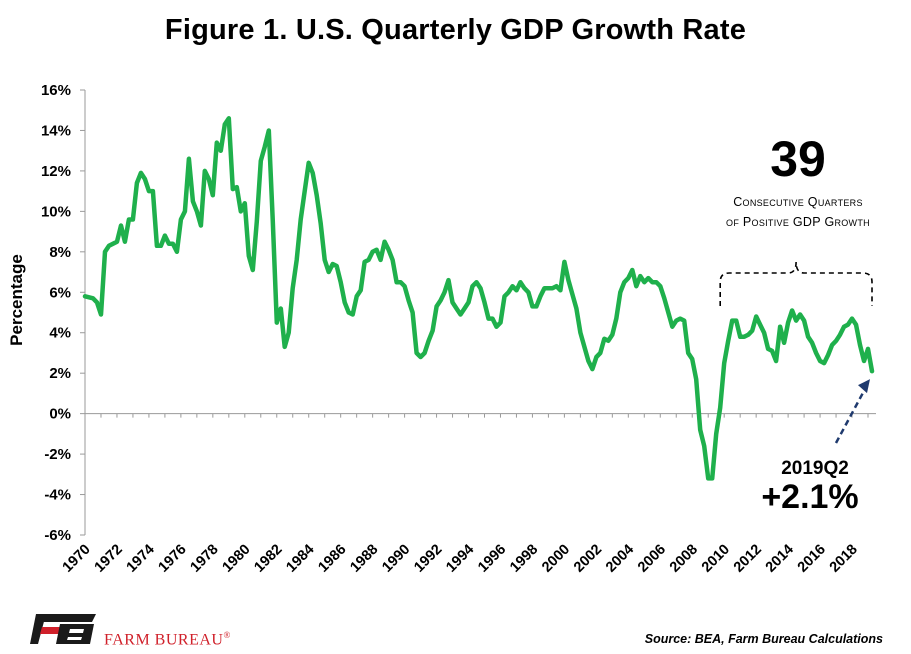 This screenshot has height=654, width=911. I want to click on y-tick-label: 12%, so click(56, 171).